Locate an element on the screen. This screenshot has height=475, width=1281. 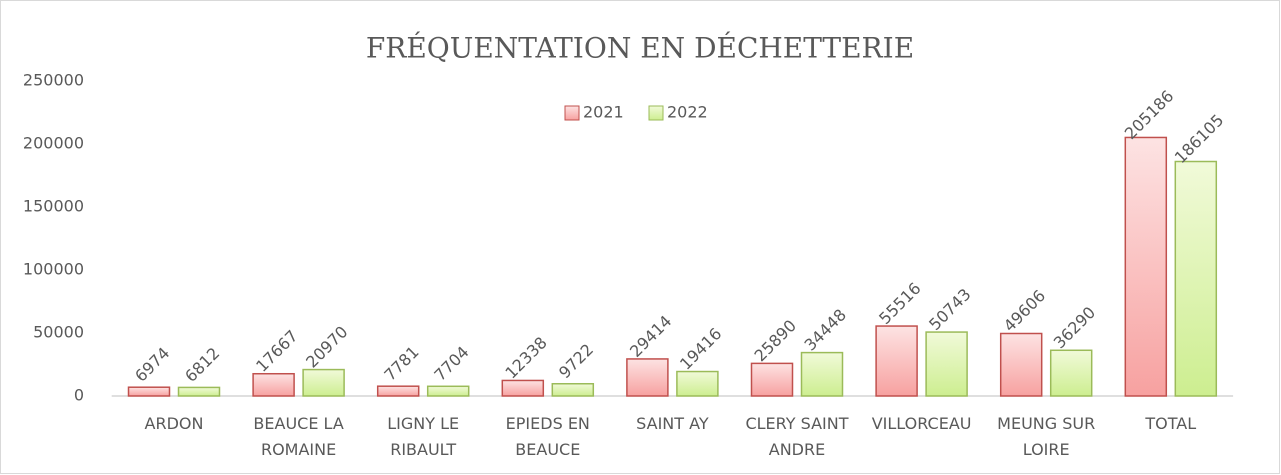
x-tick-label: VILLORCEAU is located at coordinates (921, 423).